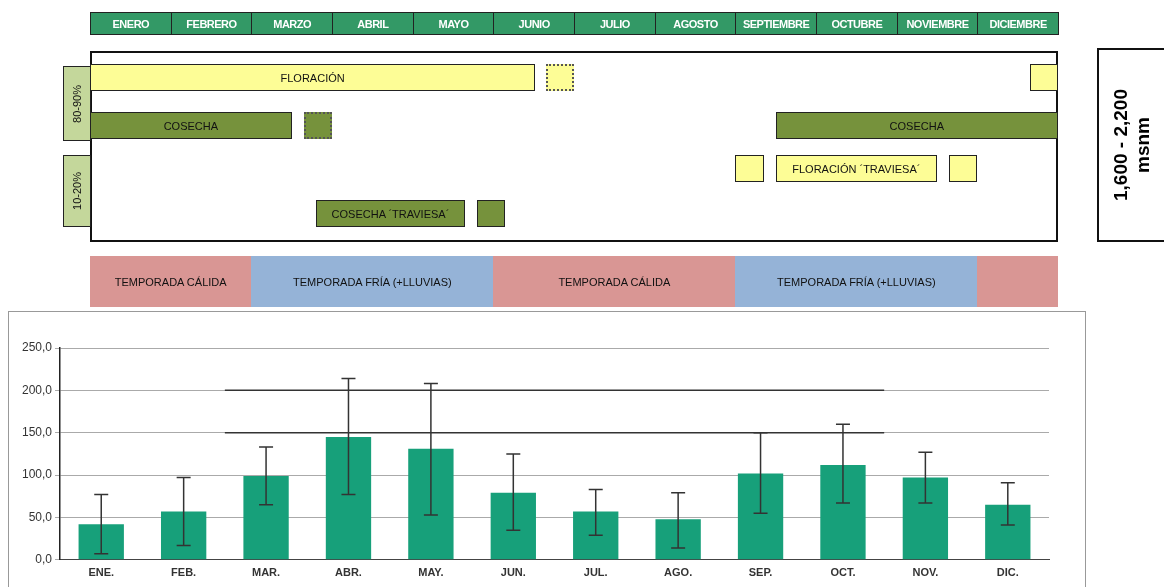 This screenshot has width=1164, height=587. What do you see at coordinates (348, 572) in the screenshot?
I see `x-tick-label: ABR.` at bounding box center [348, 572].